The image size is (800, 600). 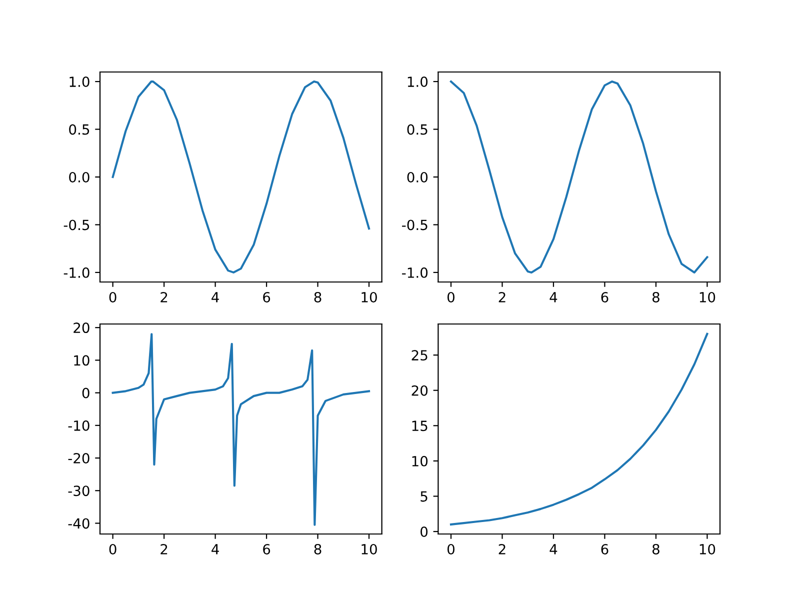 What do you see at coordinates (420, 426) in the screenshot?
I see `y-tick-label: 15` at bounding box center [420, 426].